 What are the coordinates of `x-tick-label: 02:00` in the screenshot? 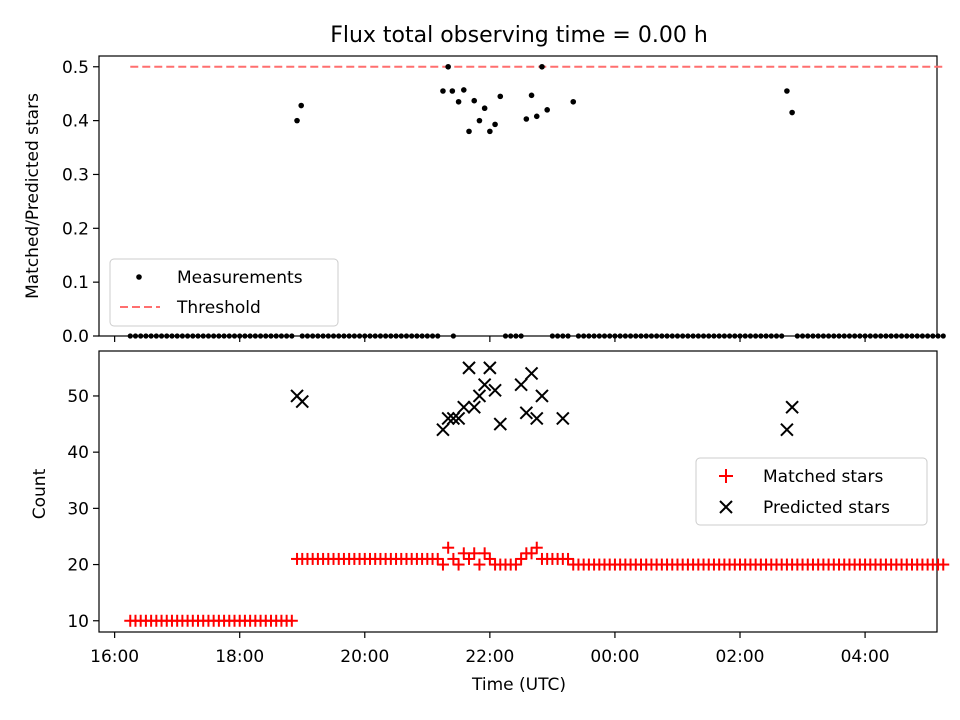 It's located at (740, 657).